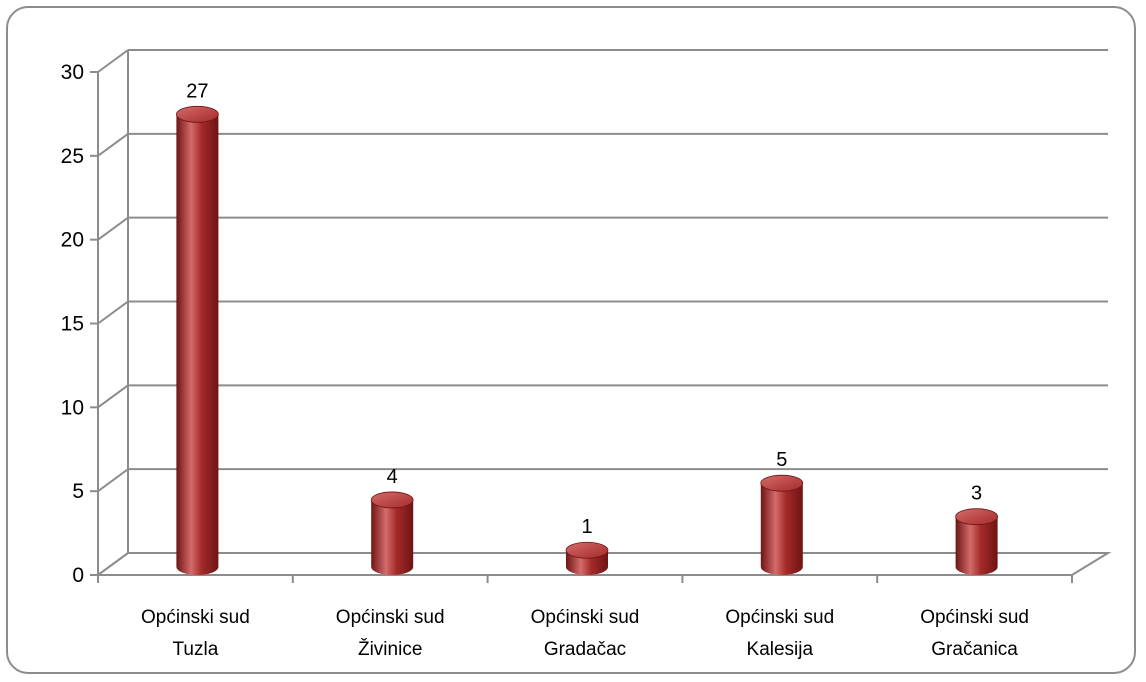 This screenshot has width=1146, height=682. What do you see at coordinates (78, 575) in the screenshot?
I see `y-tick-label: 0` at bounding box center [78, 575].